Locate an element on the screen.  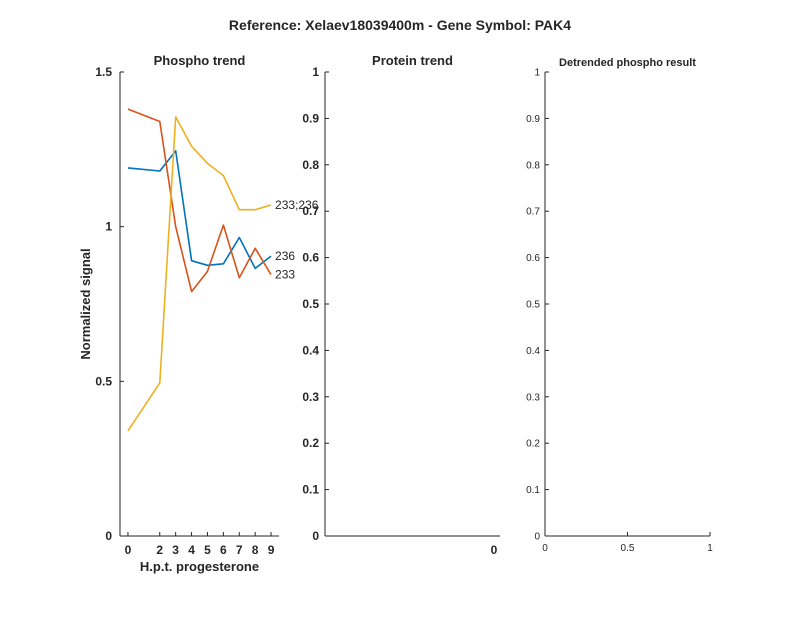
protein-panel-title: Protein trend is located at coordinates (412, 60).